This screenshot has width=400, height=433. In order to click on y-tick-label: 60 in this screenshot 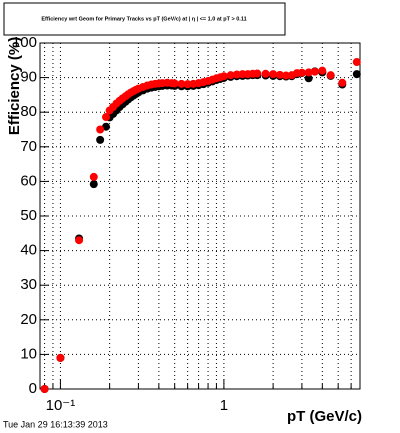, I will do `click(28, 180)`.